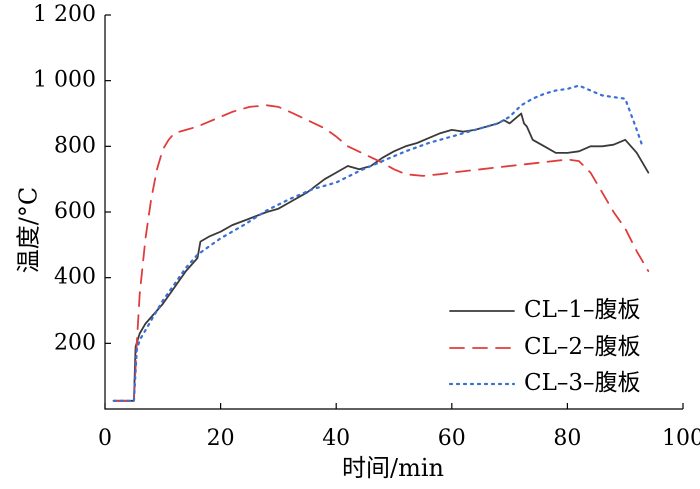 This screenshot has height=489, width=700. Describe the element at coordinates (105, 438) in the screenshot. I see `x-tick-label: 0` at that location.